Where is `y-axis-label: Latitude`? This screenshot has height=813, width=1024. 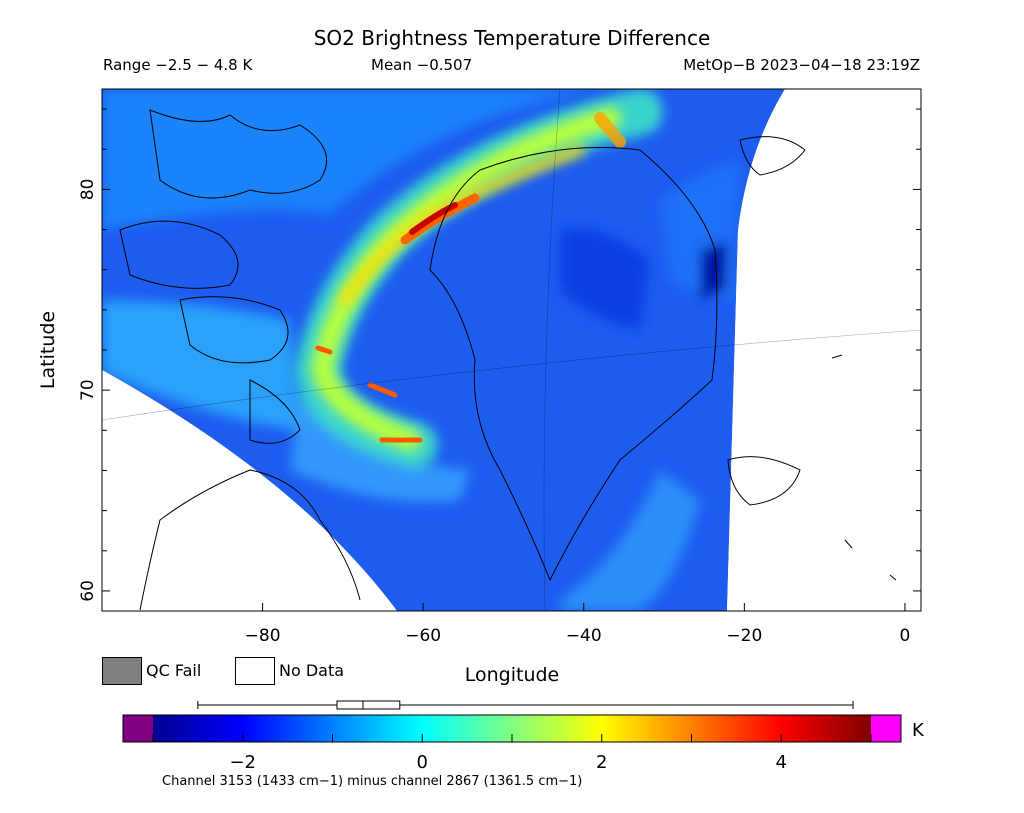 y-axis-label: Latitude is located at coordinates (48, 350).